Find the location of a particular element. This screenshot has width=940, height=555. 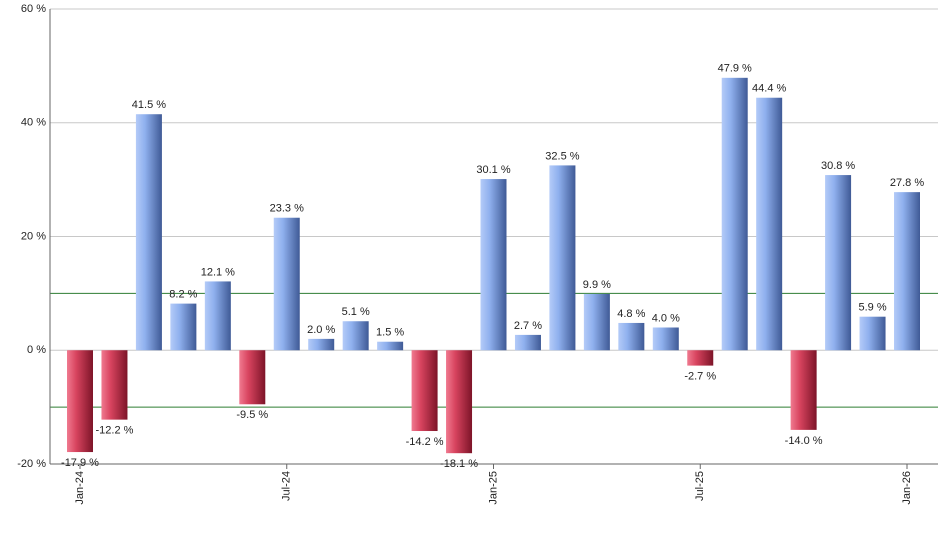

x-tick-label: Jan-26 is located at coordinates (907, 488).